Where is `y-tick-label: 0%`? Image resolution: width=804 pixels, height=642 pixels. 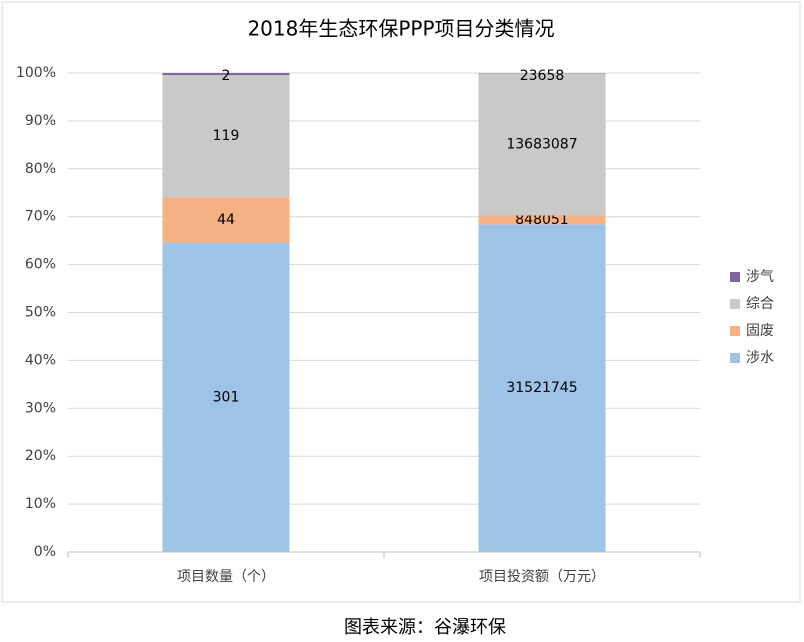 y-tick-label: 0% is located at coordinates (45, 552).